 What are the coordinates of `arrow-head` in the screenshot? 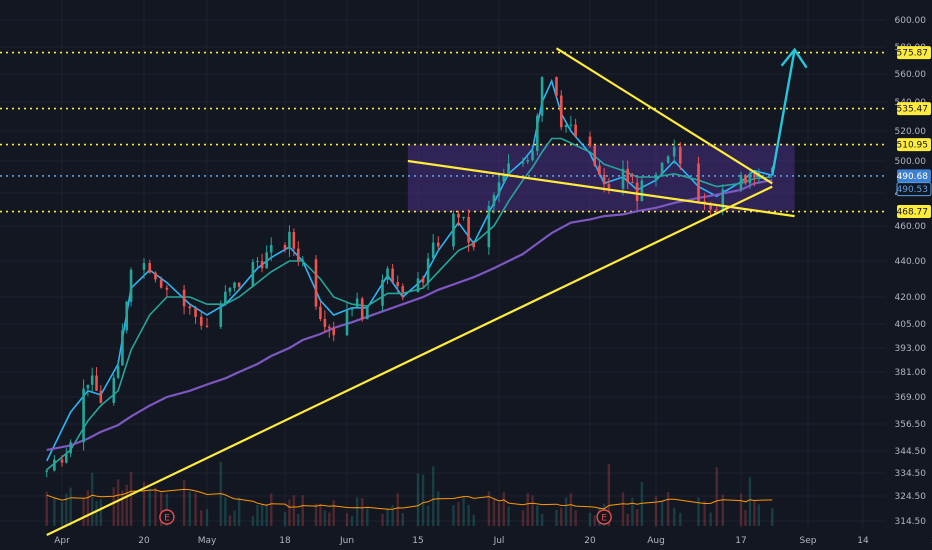 It's located at (794, 58).